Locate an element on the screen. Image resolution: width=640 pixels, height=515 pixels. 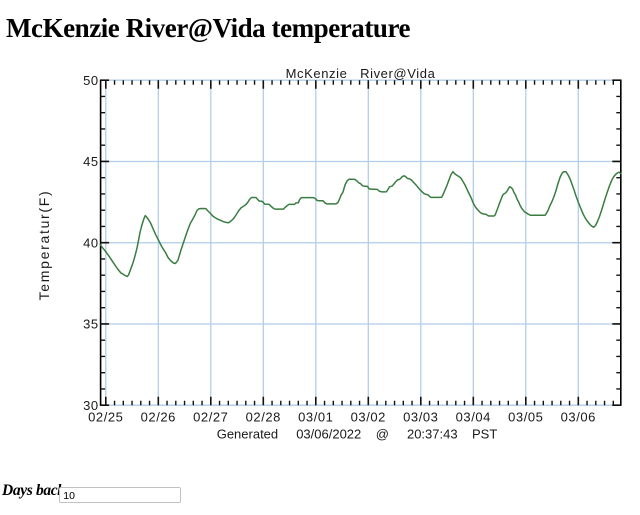
svg-text: 35 is located at coordinates (90, 324).